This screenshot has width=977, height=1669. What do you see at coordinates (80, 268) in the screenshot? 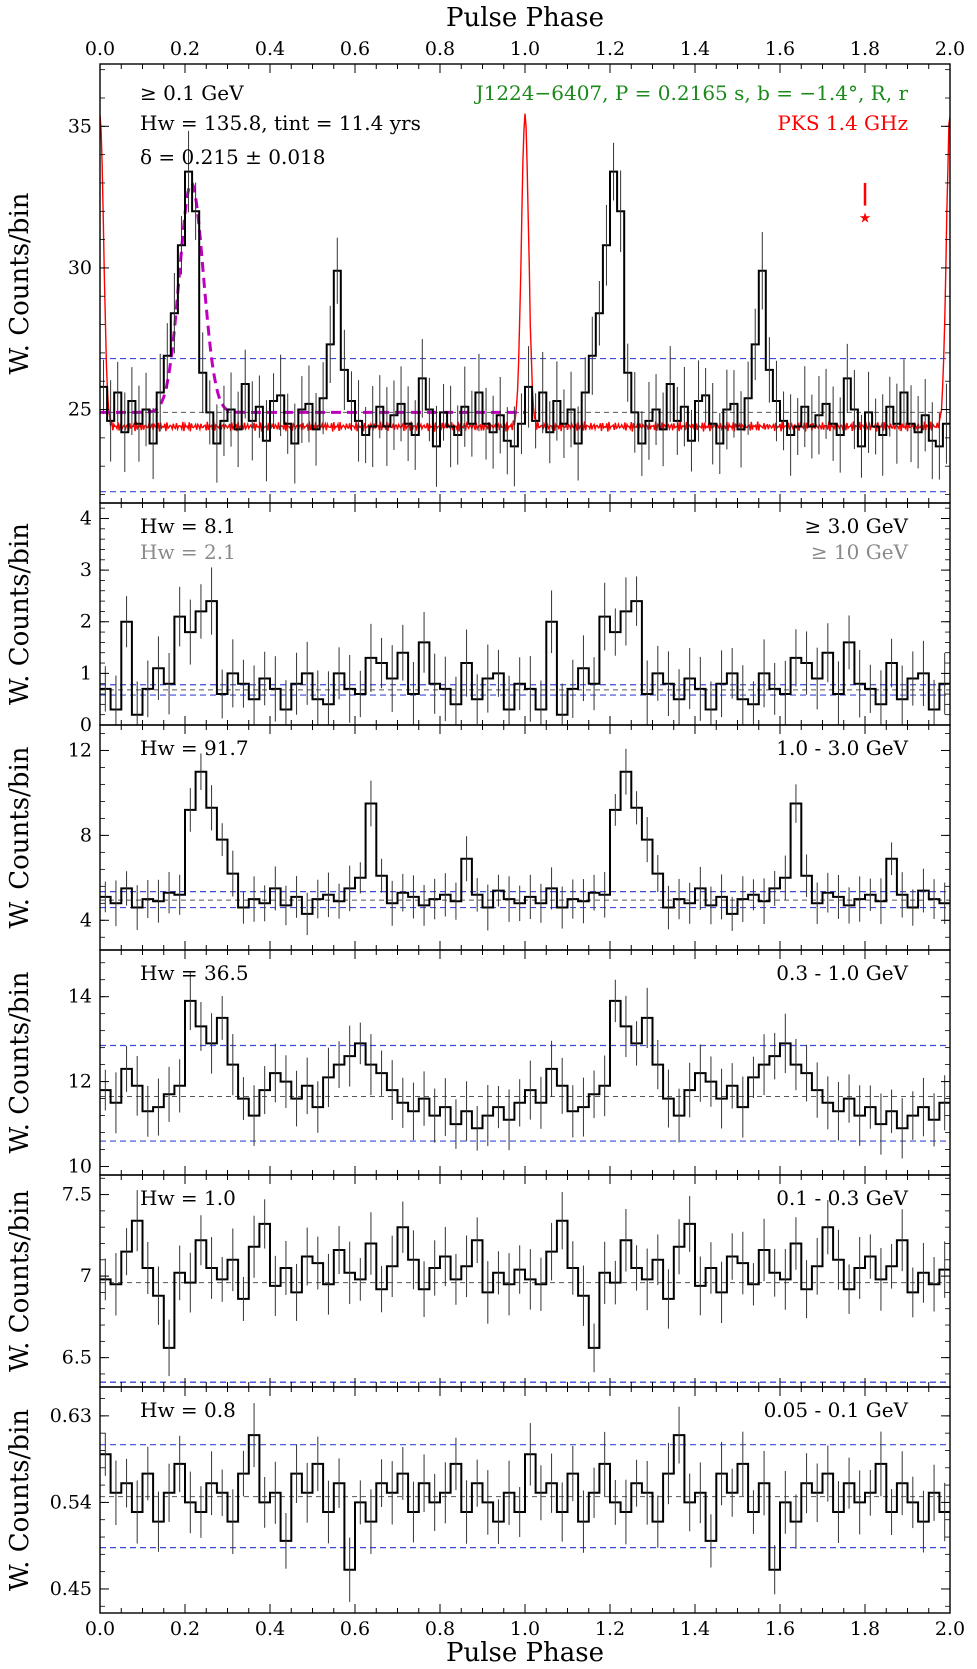
I see `y-tick-label-2: 30` at bounding box center [80, 268].